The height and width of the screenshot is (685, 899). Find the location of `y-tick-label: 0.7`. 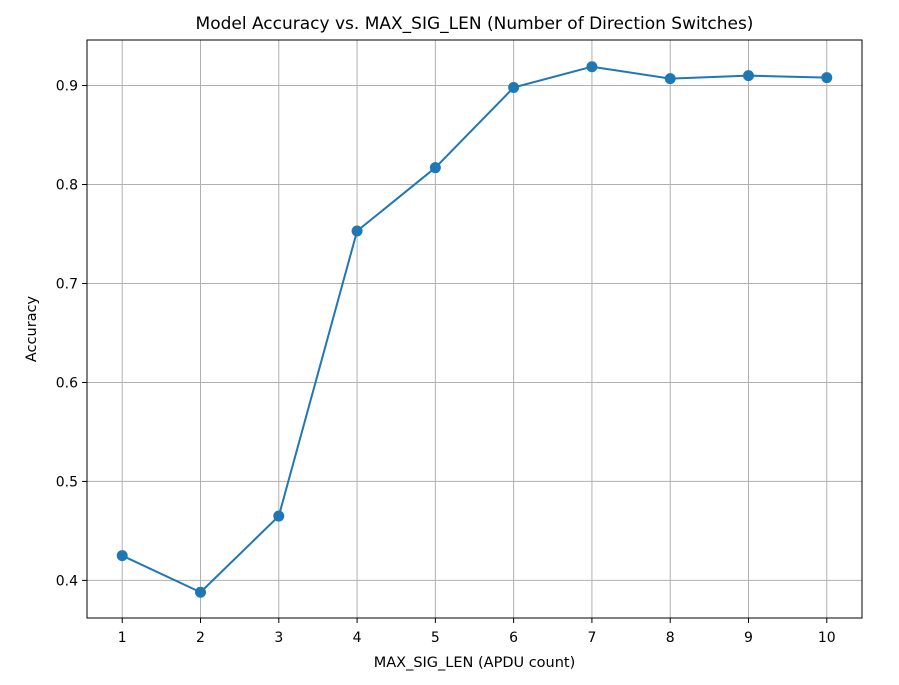

y-tick-label: 0.7 is located at coordinates (67, 284).